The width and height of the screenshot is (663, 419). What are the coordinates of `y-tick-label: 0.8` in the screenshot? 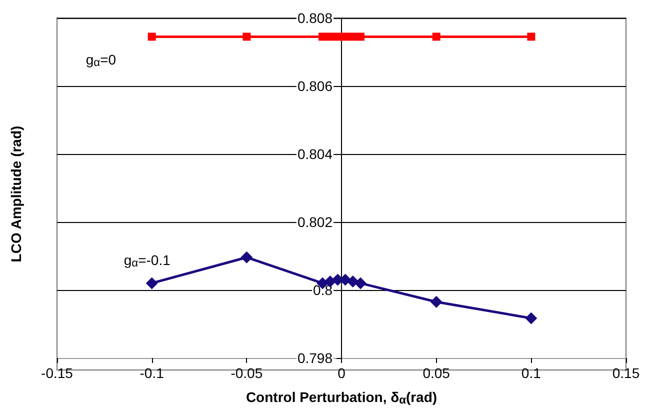 It's located at (323, 290).